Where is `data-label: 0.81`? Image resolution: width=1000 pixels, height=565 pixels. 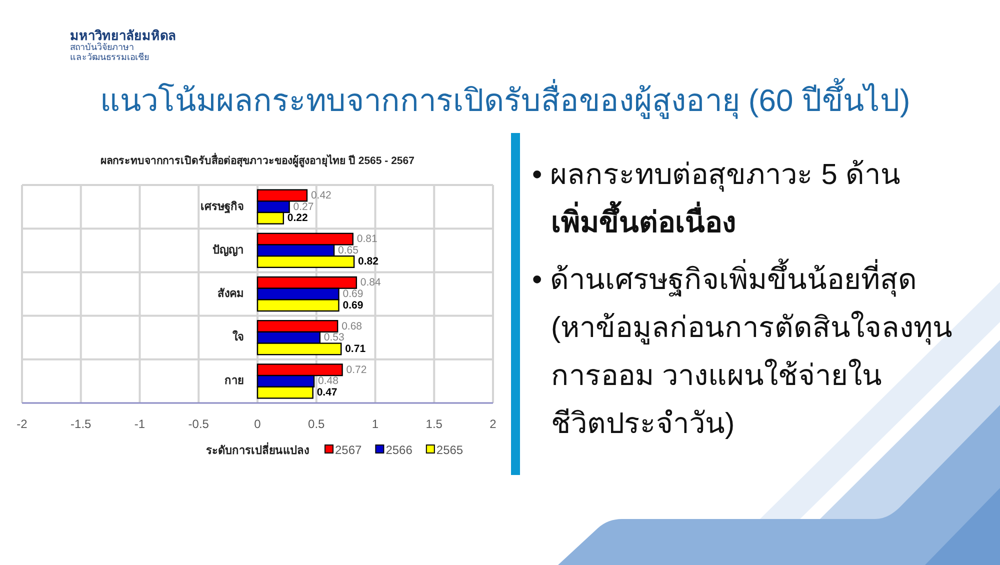 data-label: 0.81 is located at coordinates (367, 239).